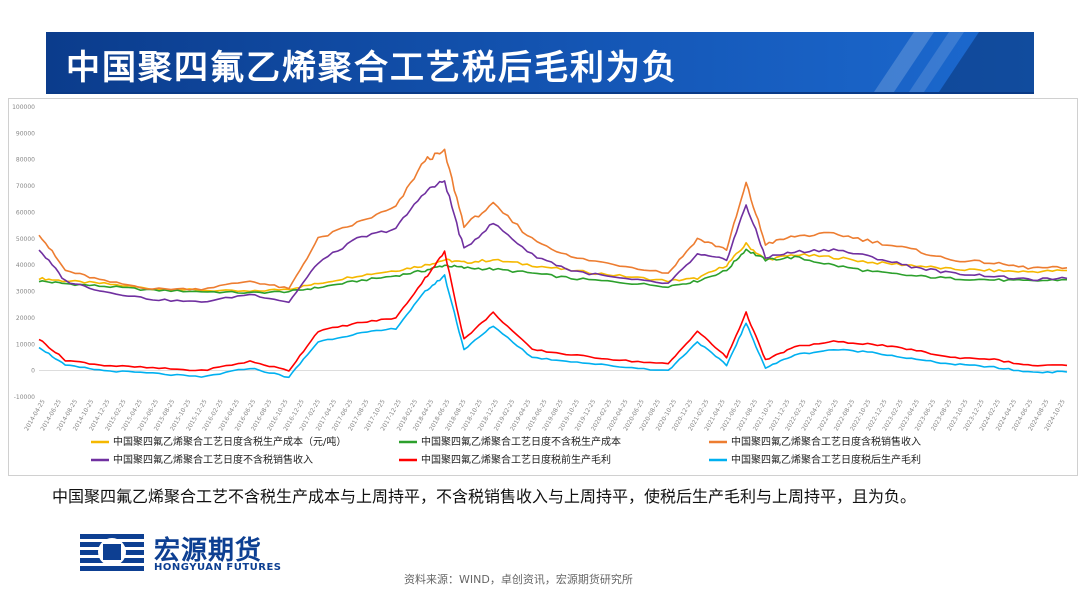 The image size is (1080, 608). What do you see at coordinates (23, 107) in the screenshot?
I see `y-tick-label: 100000` at bounding box center [23, 107].